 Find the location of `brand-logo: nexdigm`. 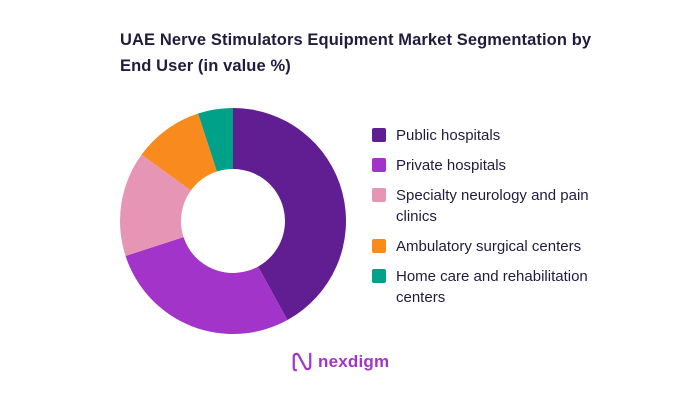

brand-logo: nexdigm is located at coordinates (340, 361).